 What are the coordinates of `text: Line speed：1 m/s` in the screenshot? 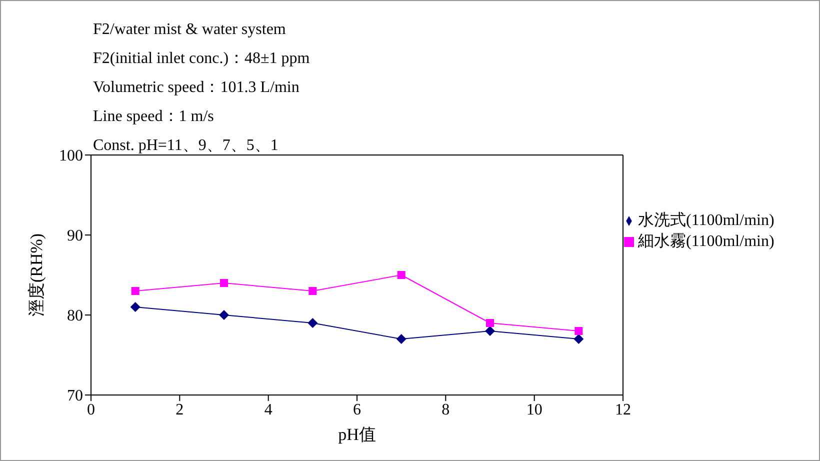 It's located at (154, 117).